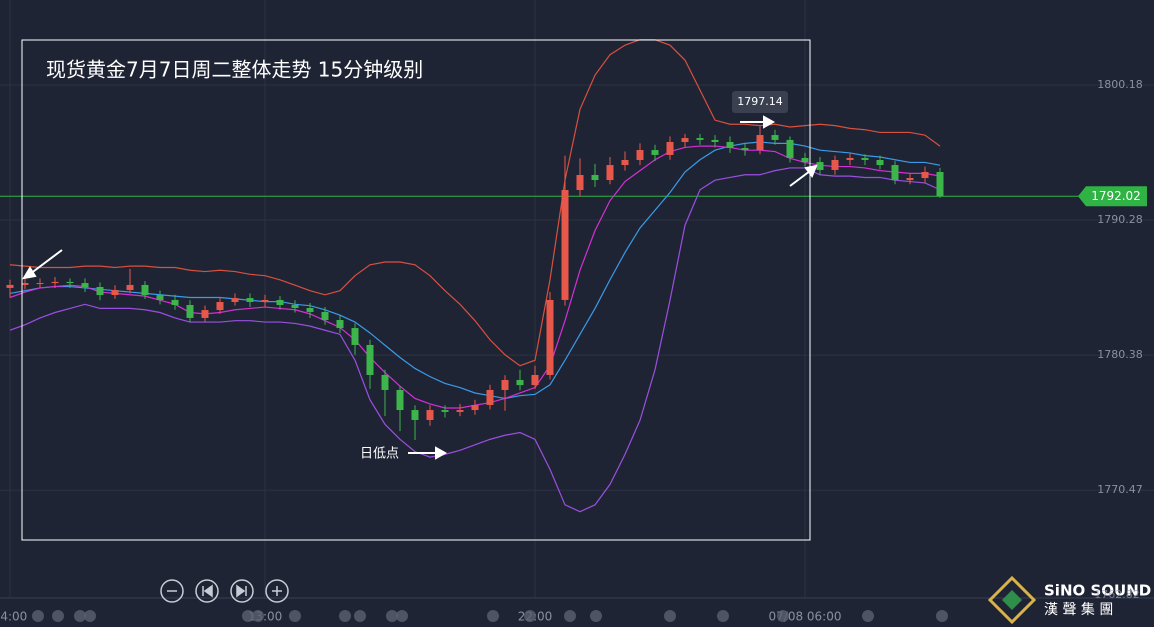 The height and width of the screenshot is (627, 1154). Describe the element at coordinates (1120, 489) in the screenshot. I see `y-tick-label: 1770.47` at that location.